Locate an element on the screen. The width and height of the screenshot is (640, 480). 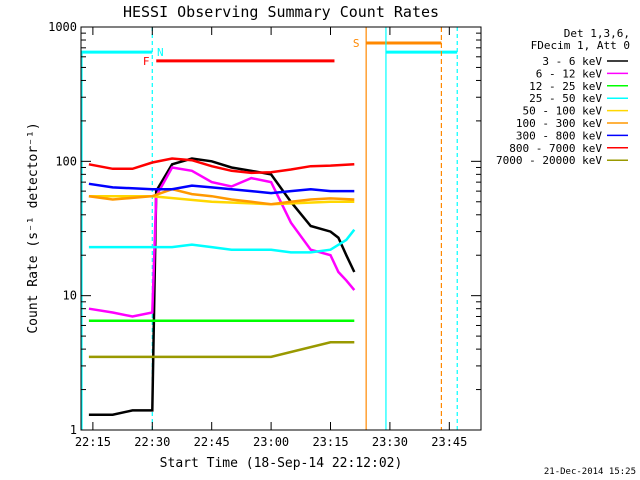
legend-label: 800 - 7000 keV is located at coordinates (555, 148).